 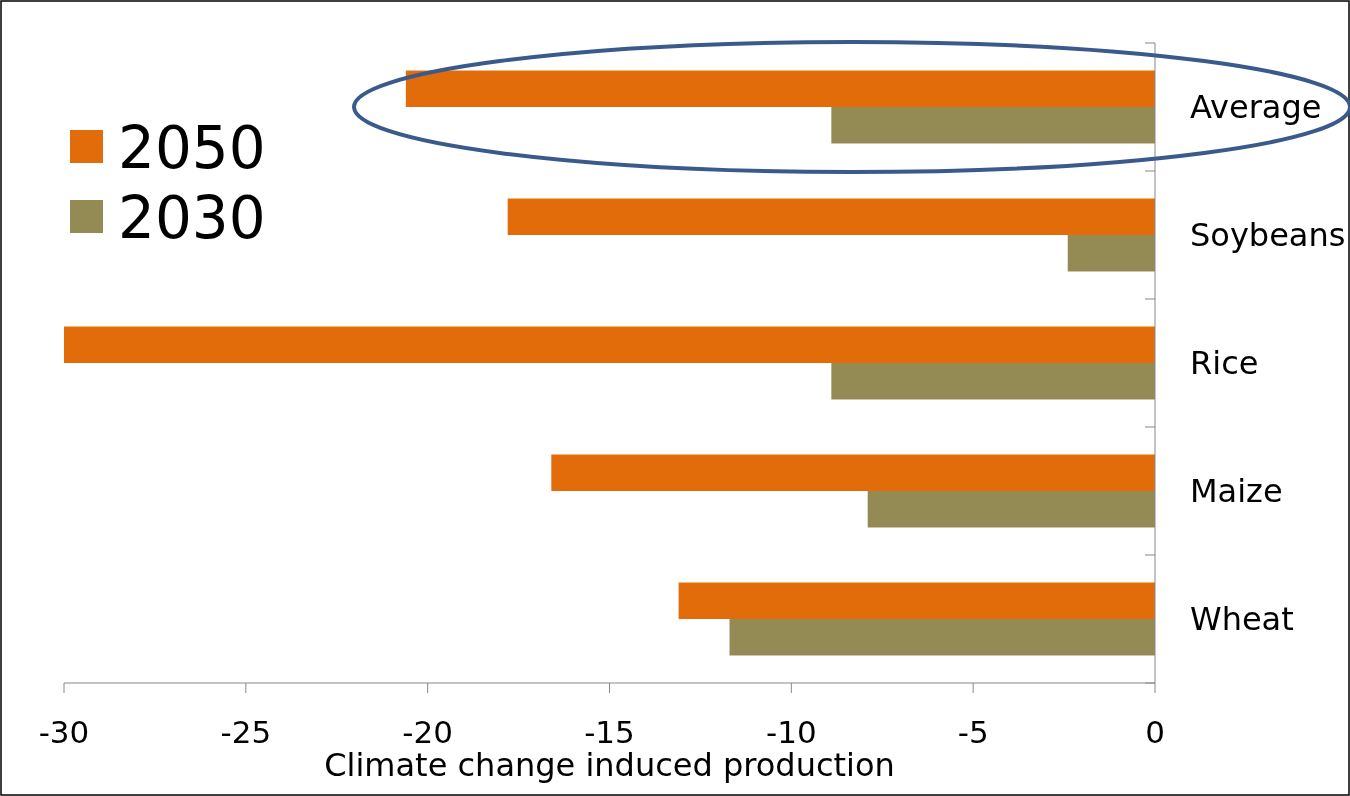 I want to click on x-tick-label: -30, so click(x=64, y=732).